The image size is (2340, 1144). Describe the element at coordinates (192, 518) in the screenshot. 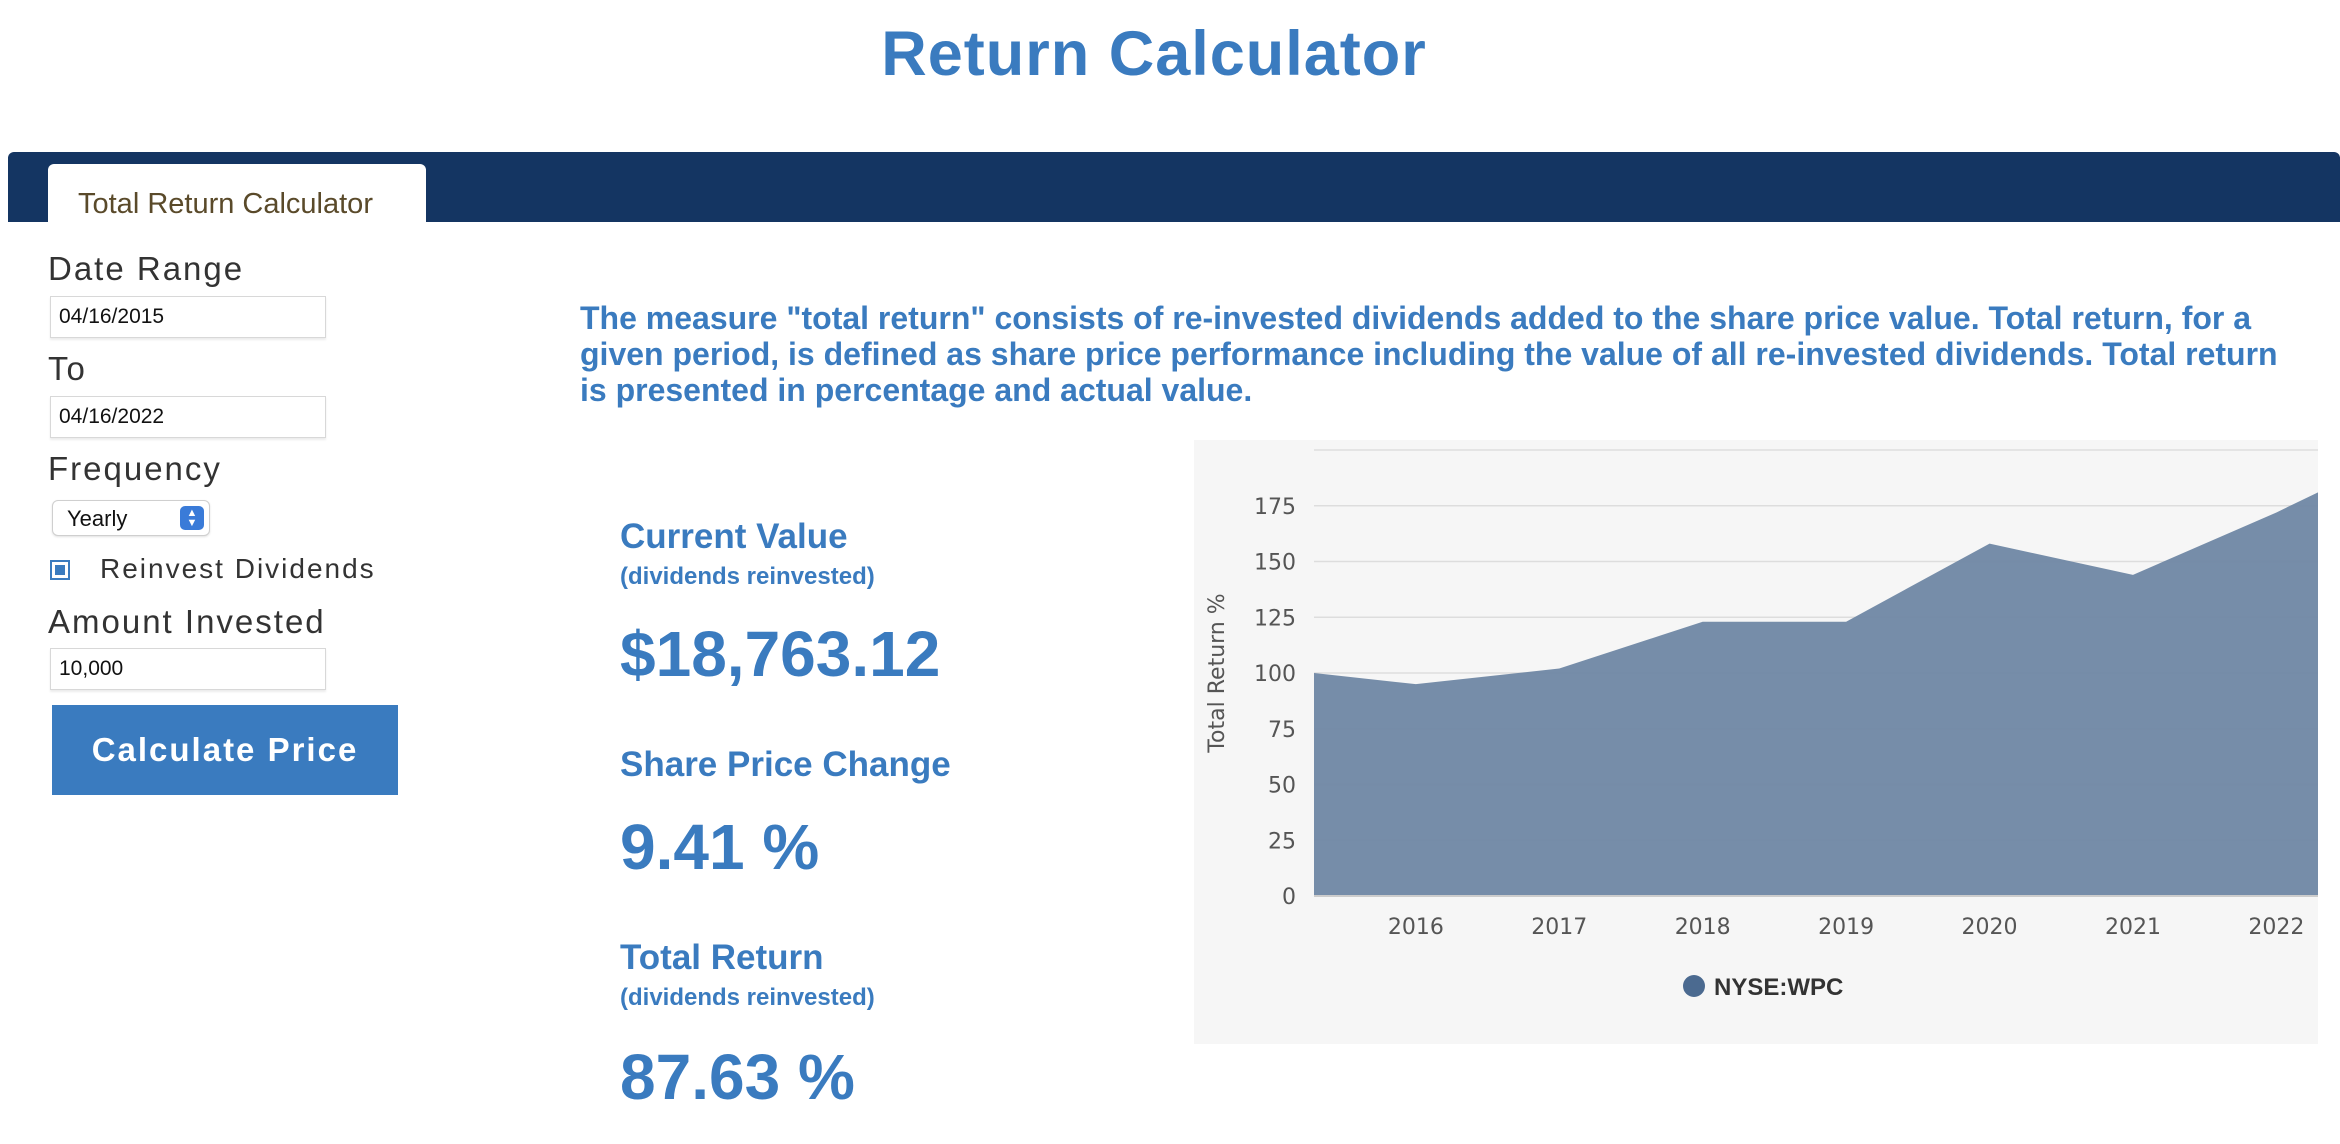

I see `select-arrows-icon: ▲ ▼` at that location.